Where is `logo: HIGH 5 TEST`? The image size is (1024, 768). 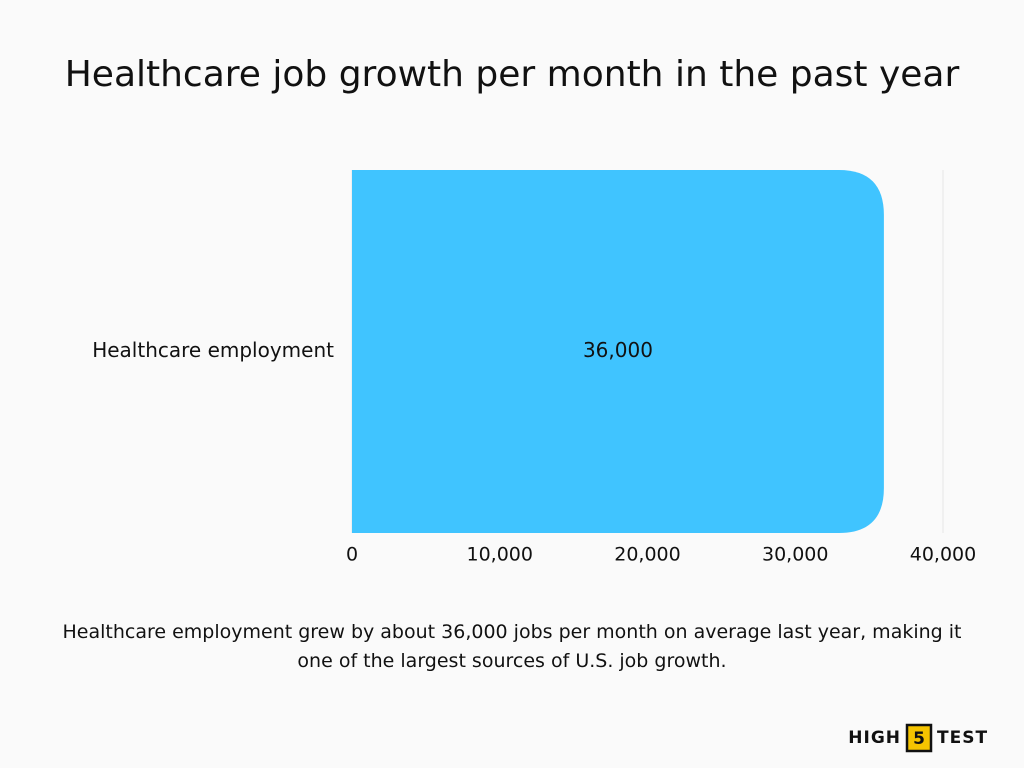 logo: HIGH 5 TEST is located at coordinates (918, 738).